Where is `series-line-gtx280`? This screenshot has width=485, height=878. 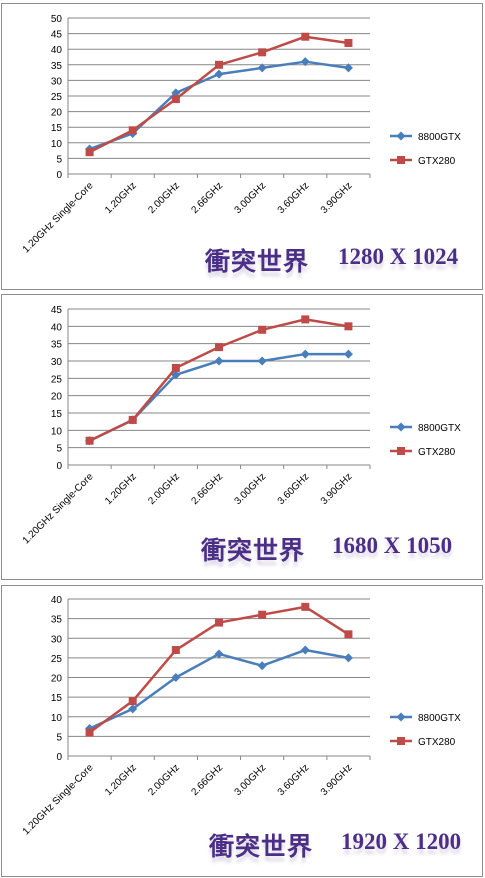
series-line-gtx280 is located at coordinates (219, 380).